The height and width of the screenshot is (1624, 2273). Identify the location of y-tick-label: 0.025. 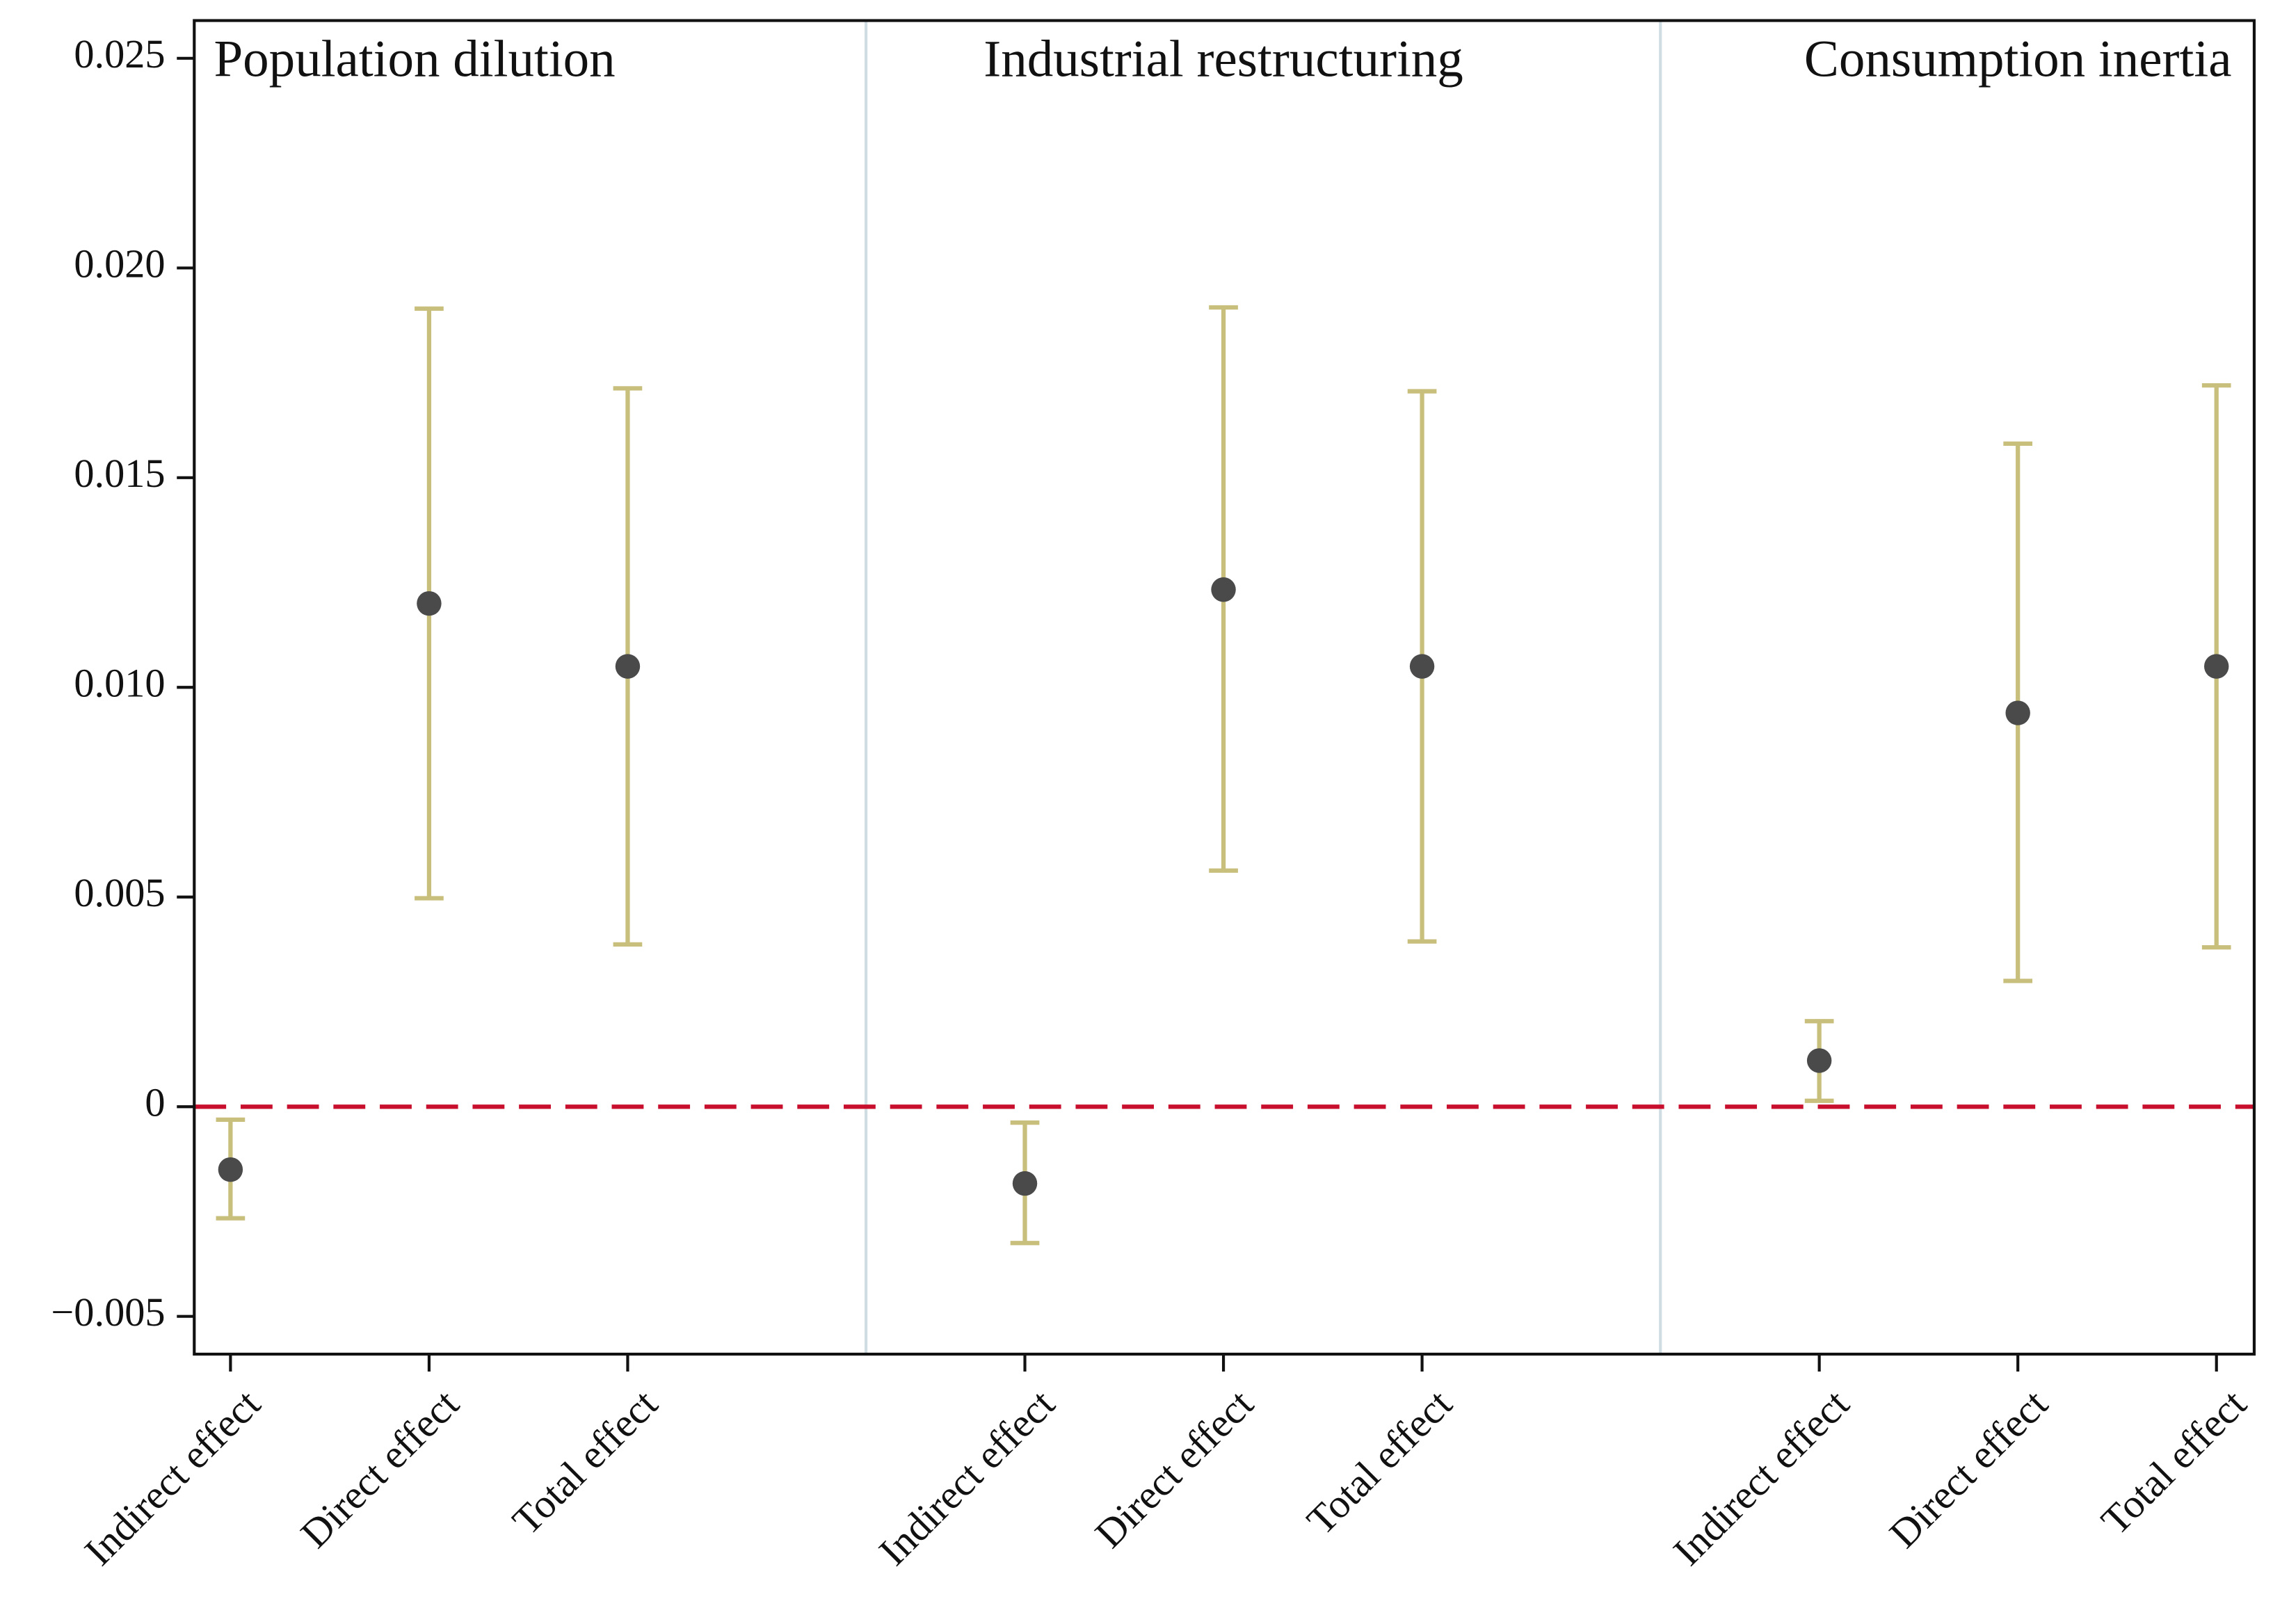
(119, 54).